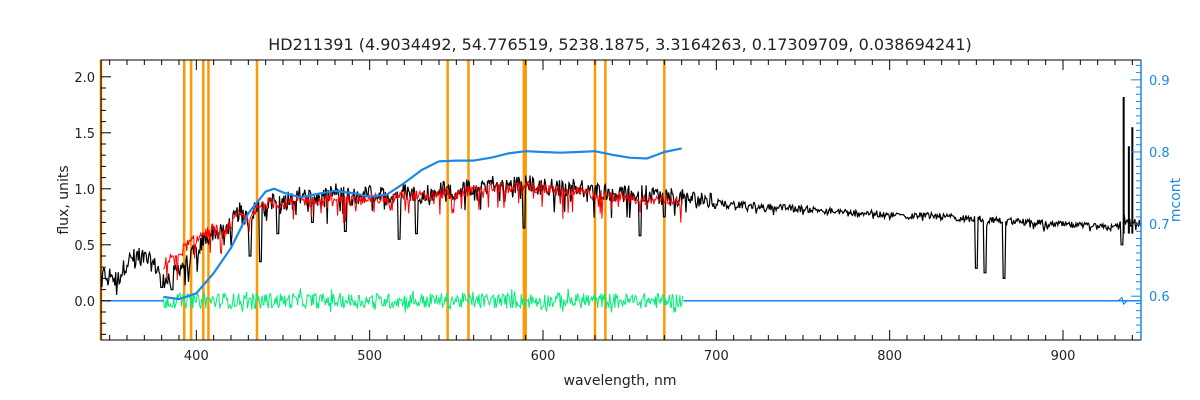 This screenshot has height=400, width=1200. I want to click on y-tick-label: 0.0, so click(84, 302).